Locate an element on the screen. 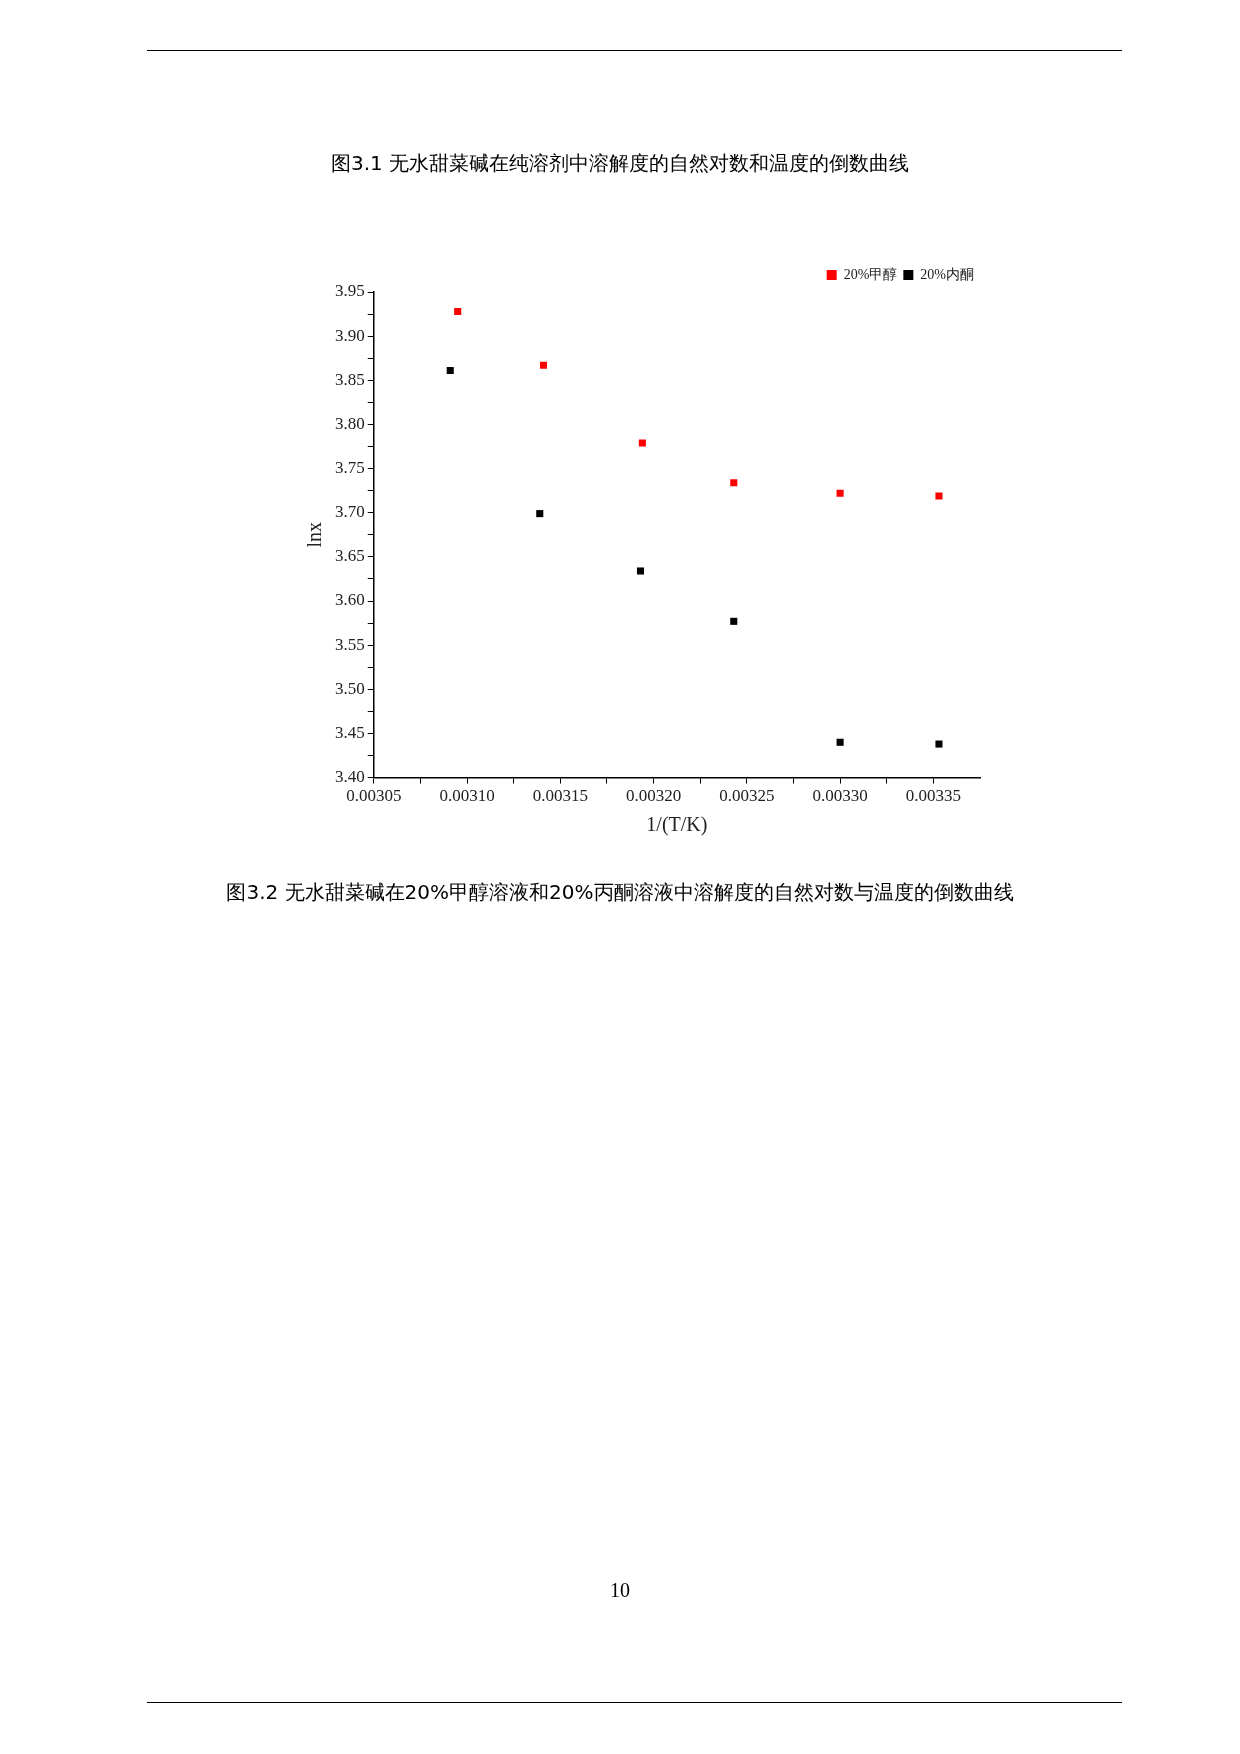  x-tick-label: 0.00310 is located at coordinates (467, 796).